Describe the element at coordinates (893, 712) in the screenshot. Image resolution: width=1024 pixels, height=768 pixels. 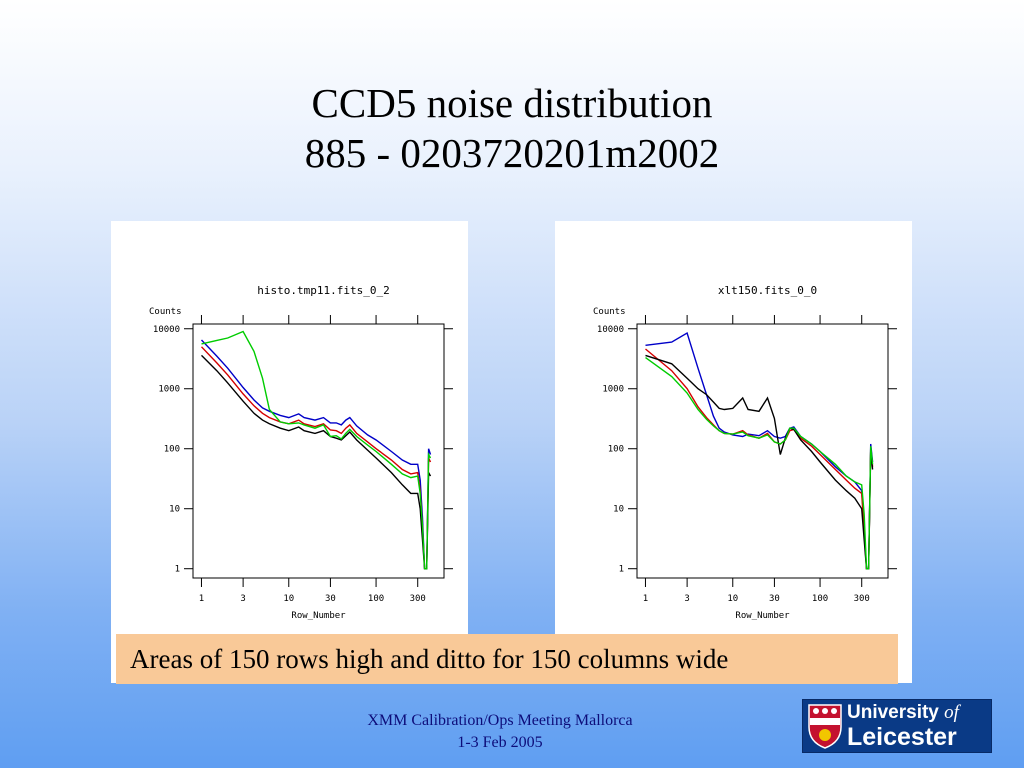
I see `logo-word-university: University` at that location.